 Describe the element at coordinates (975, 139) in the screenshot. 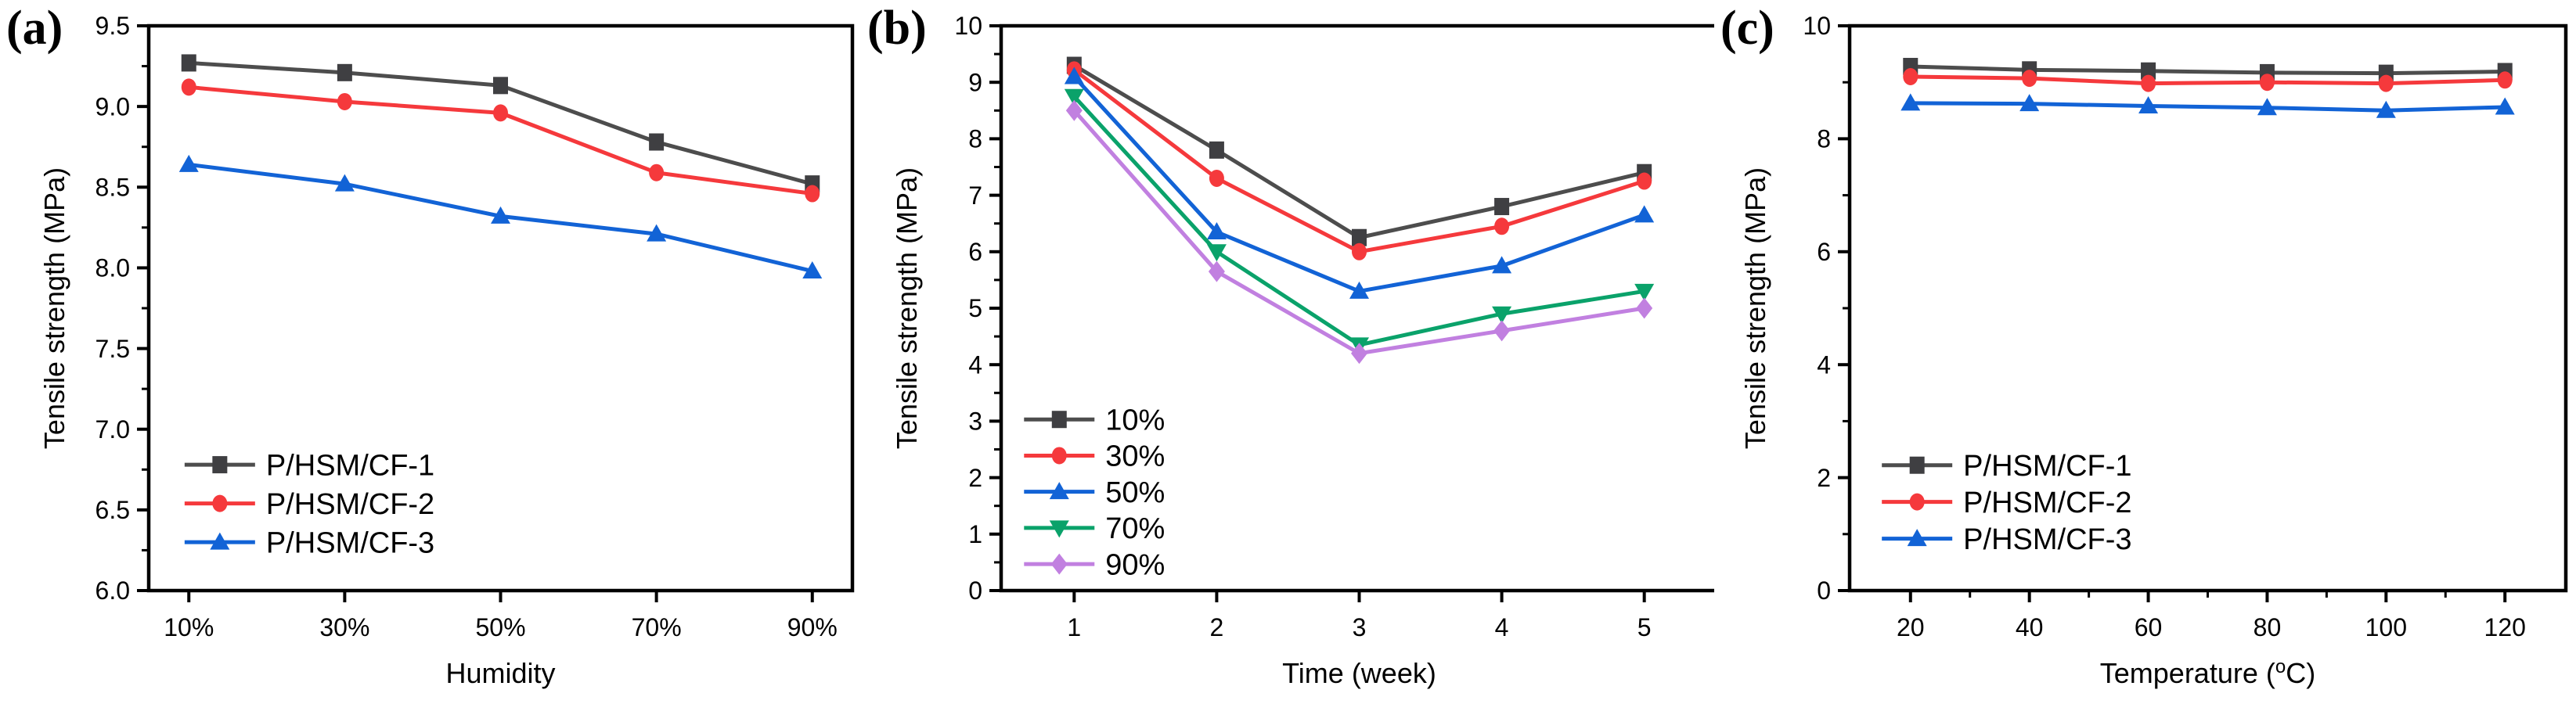

I see `y-tick-label: 8` at that location.